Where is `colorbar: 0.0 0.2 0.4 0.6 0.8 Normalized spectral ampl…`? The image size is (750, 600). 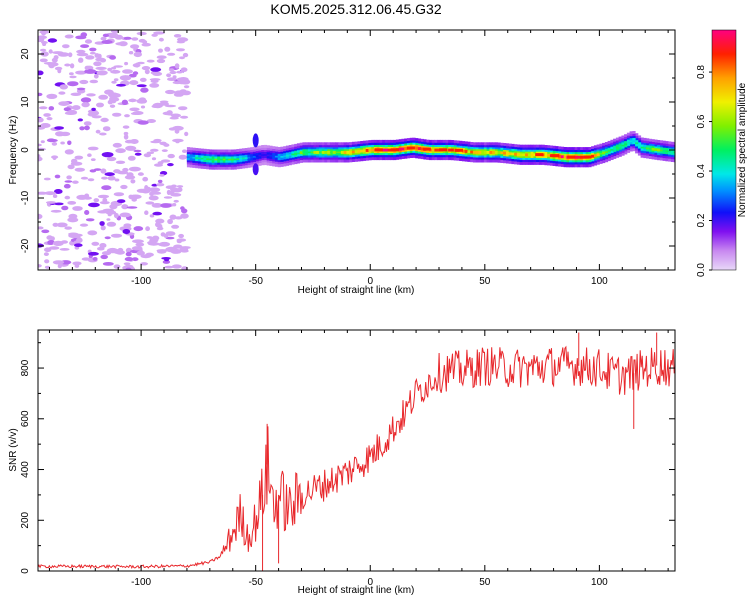
colorbar: 0.0 0.2 0.4 0.6 0.8 Normalized spectral ampl… is located at coordinates (722, 153).